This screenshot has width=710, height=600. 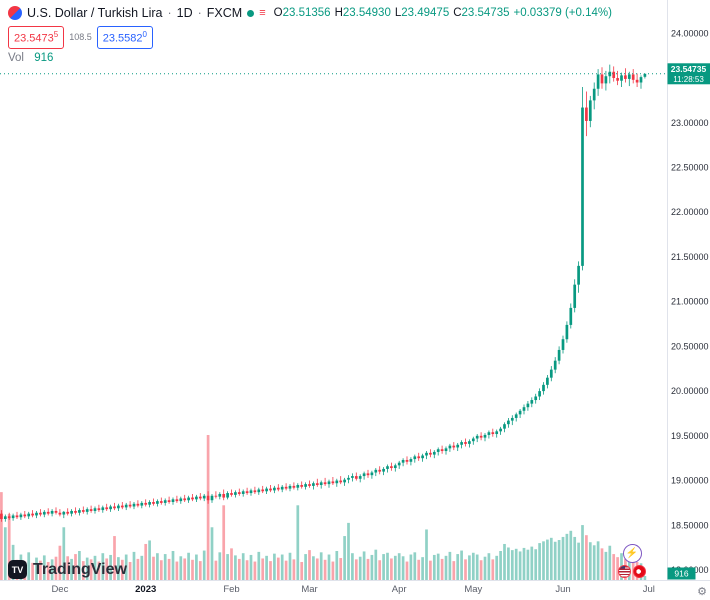 I want to click on volume-value: 916, so click(x=44, y=58).